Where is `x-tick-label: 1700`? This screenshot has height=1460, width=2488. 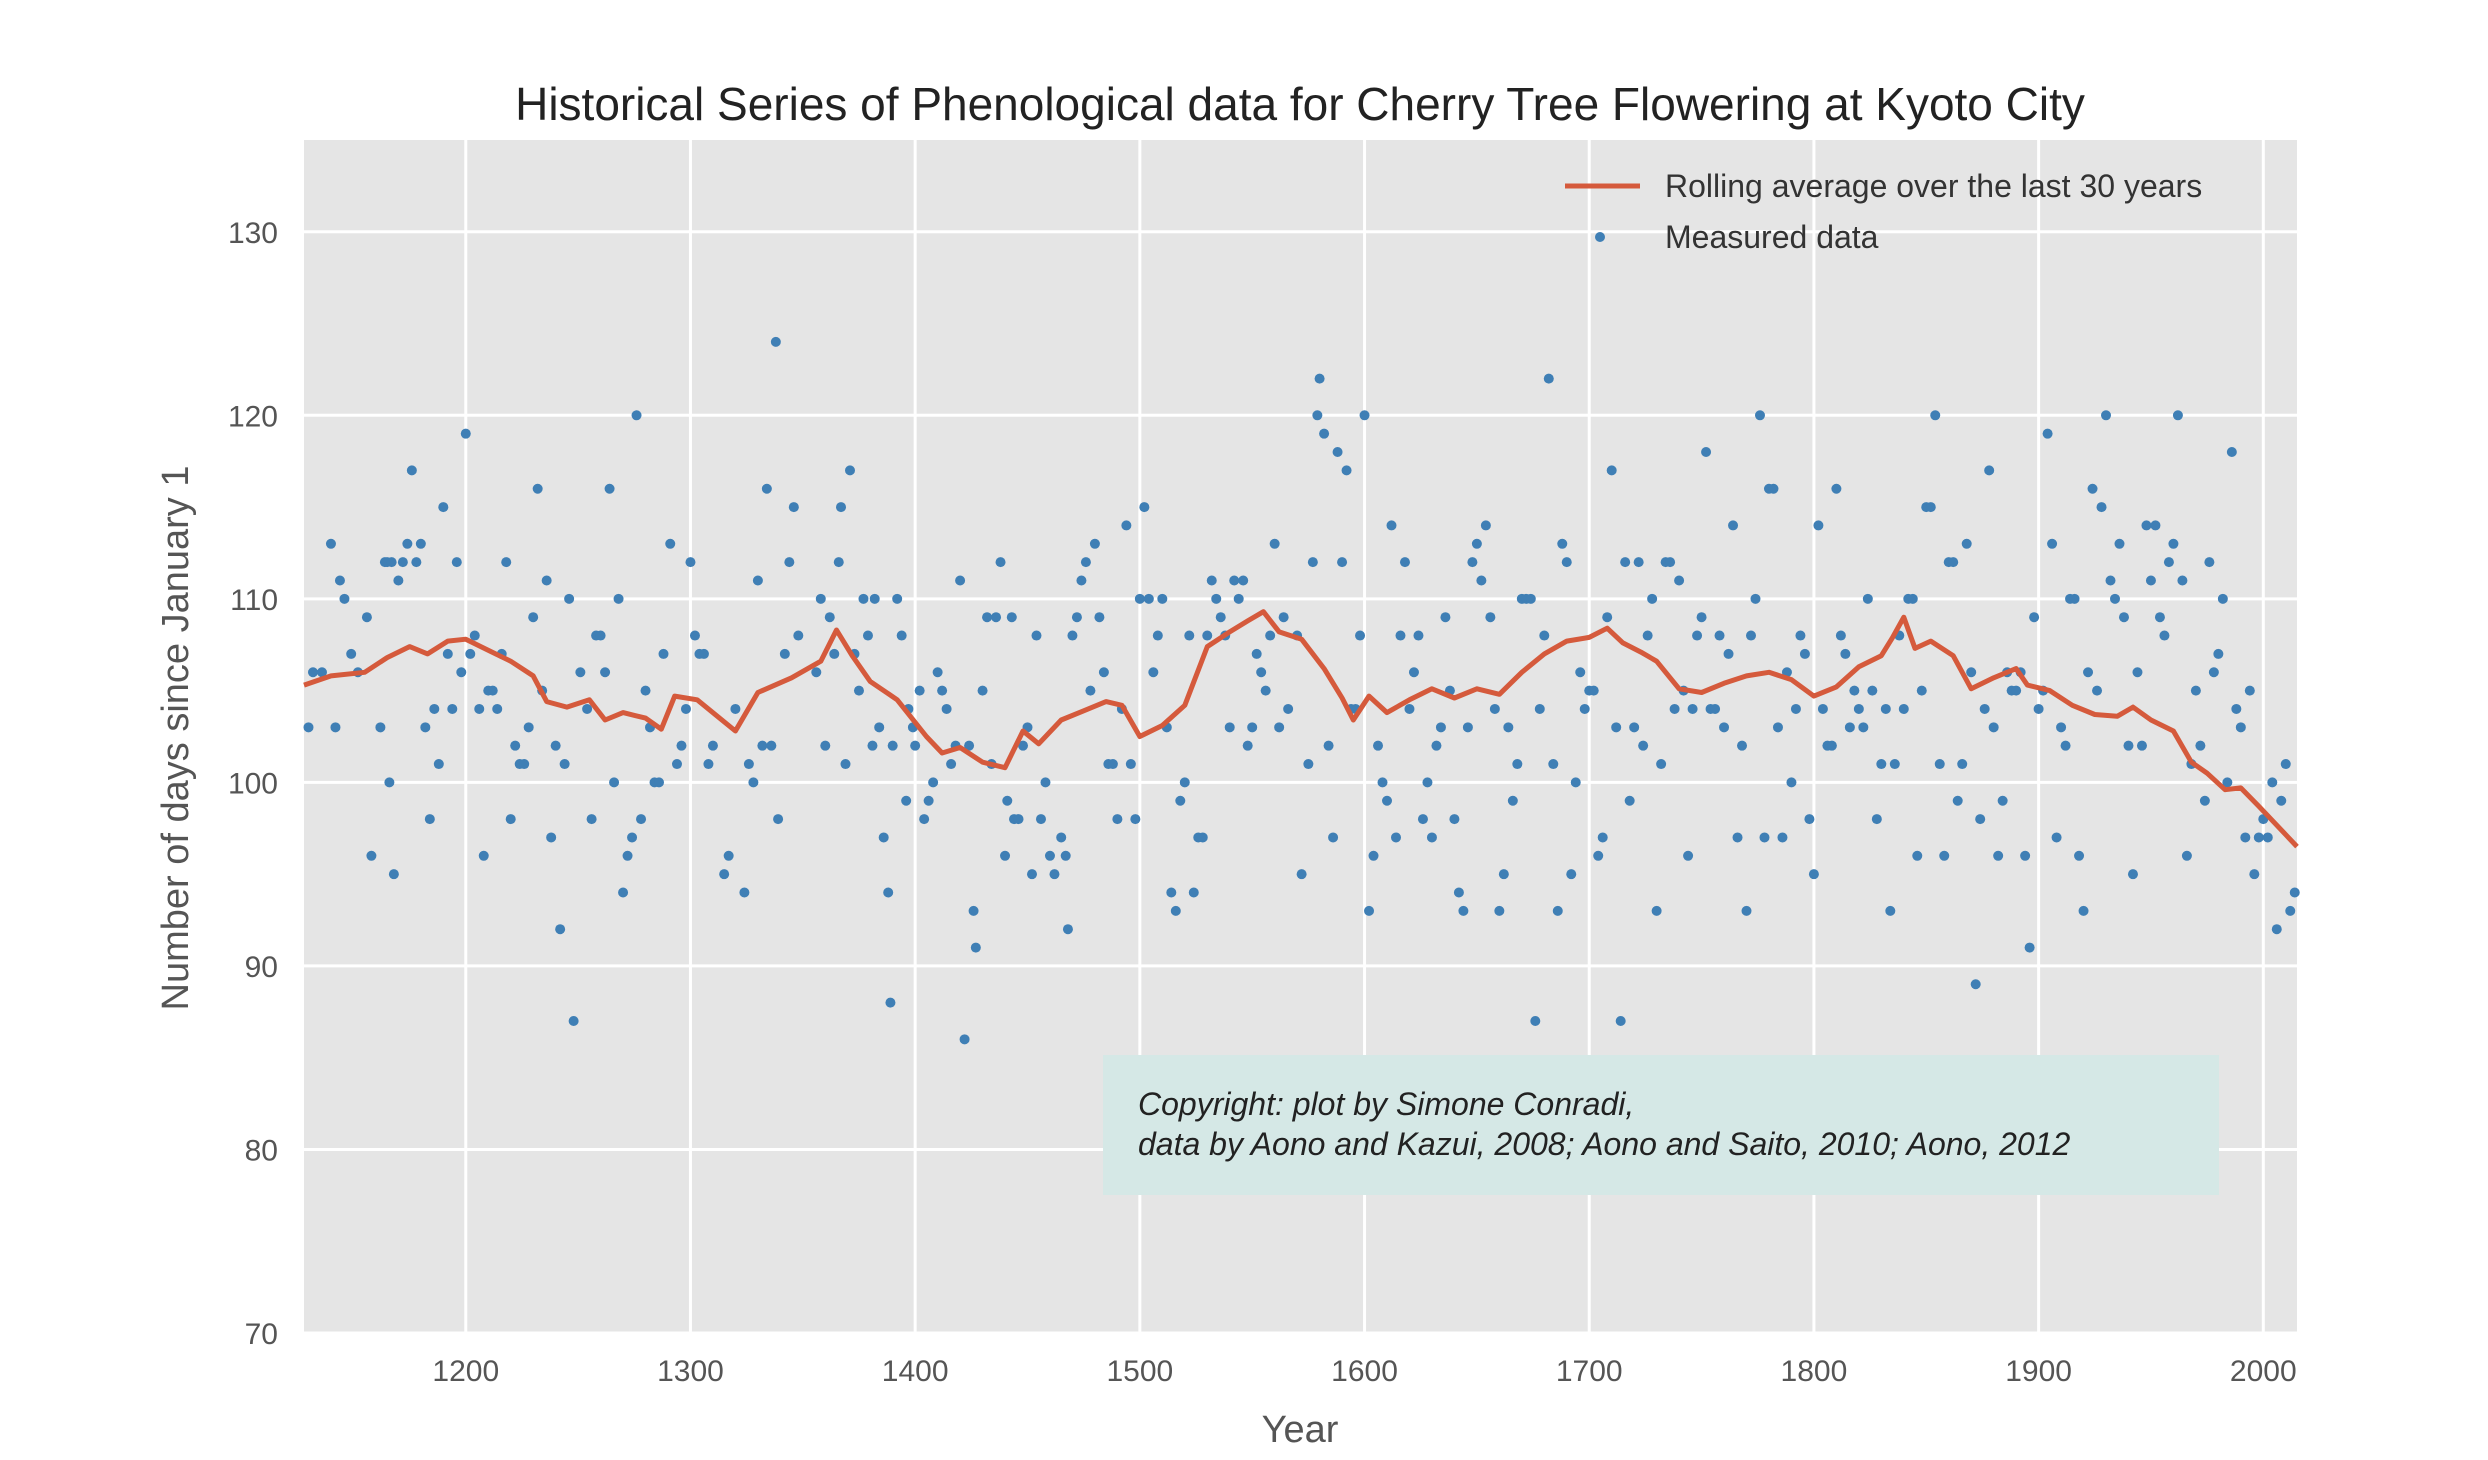 x-tick-label: 1700 is located at coordinates (1589, 1371).